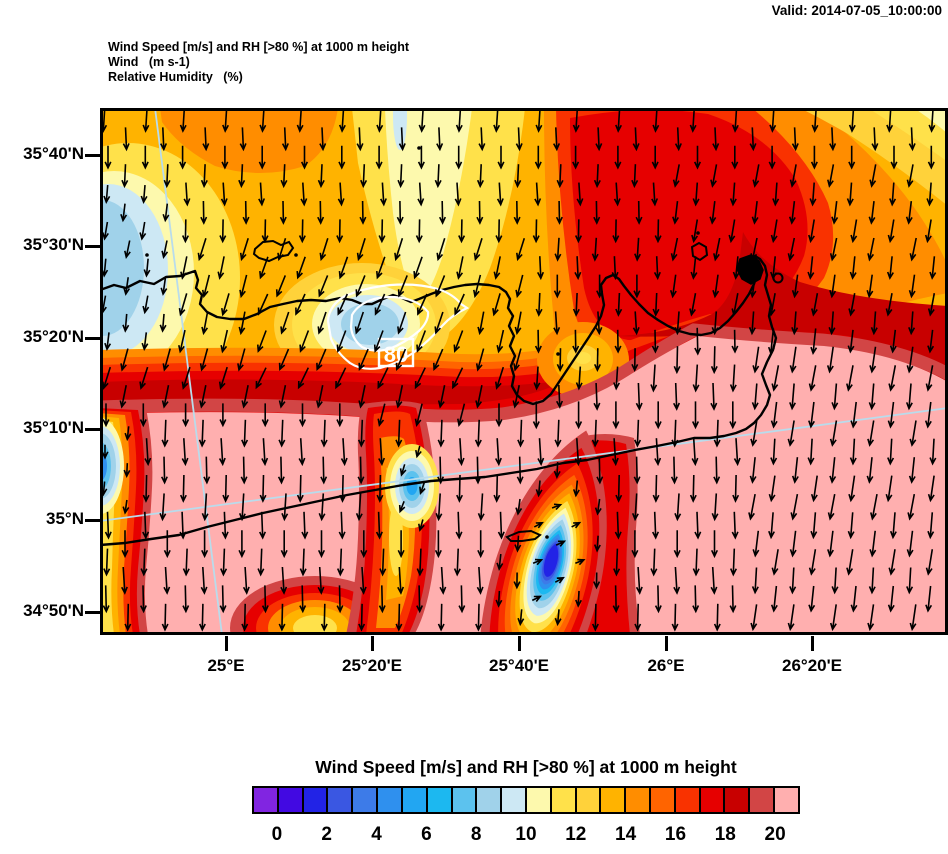  What do you see at coordinates (273, 251) in the screenshot?
I see `dia-island` at bounding box center [273, 251].